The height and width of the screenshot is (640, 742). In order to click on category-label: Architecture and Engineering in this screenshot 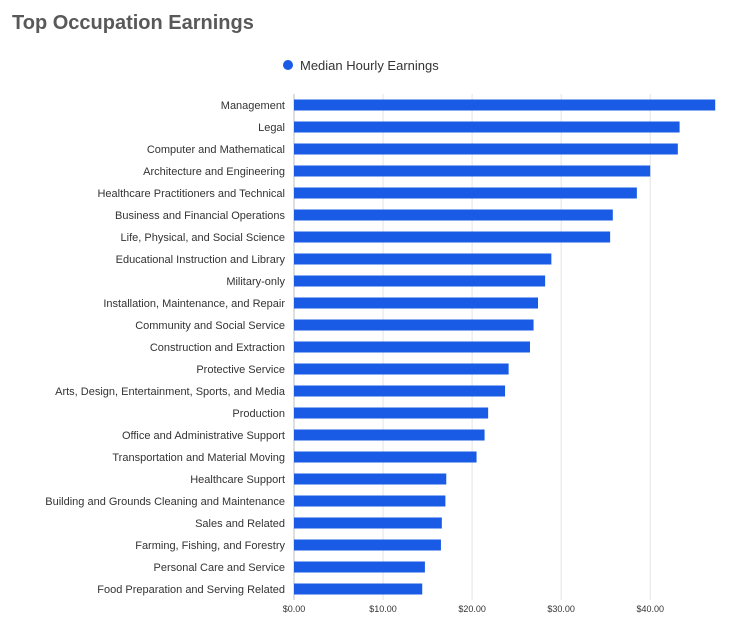, I will do `click(214, 172)`.